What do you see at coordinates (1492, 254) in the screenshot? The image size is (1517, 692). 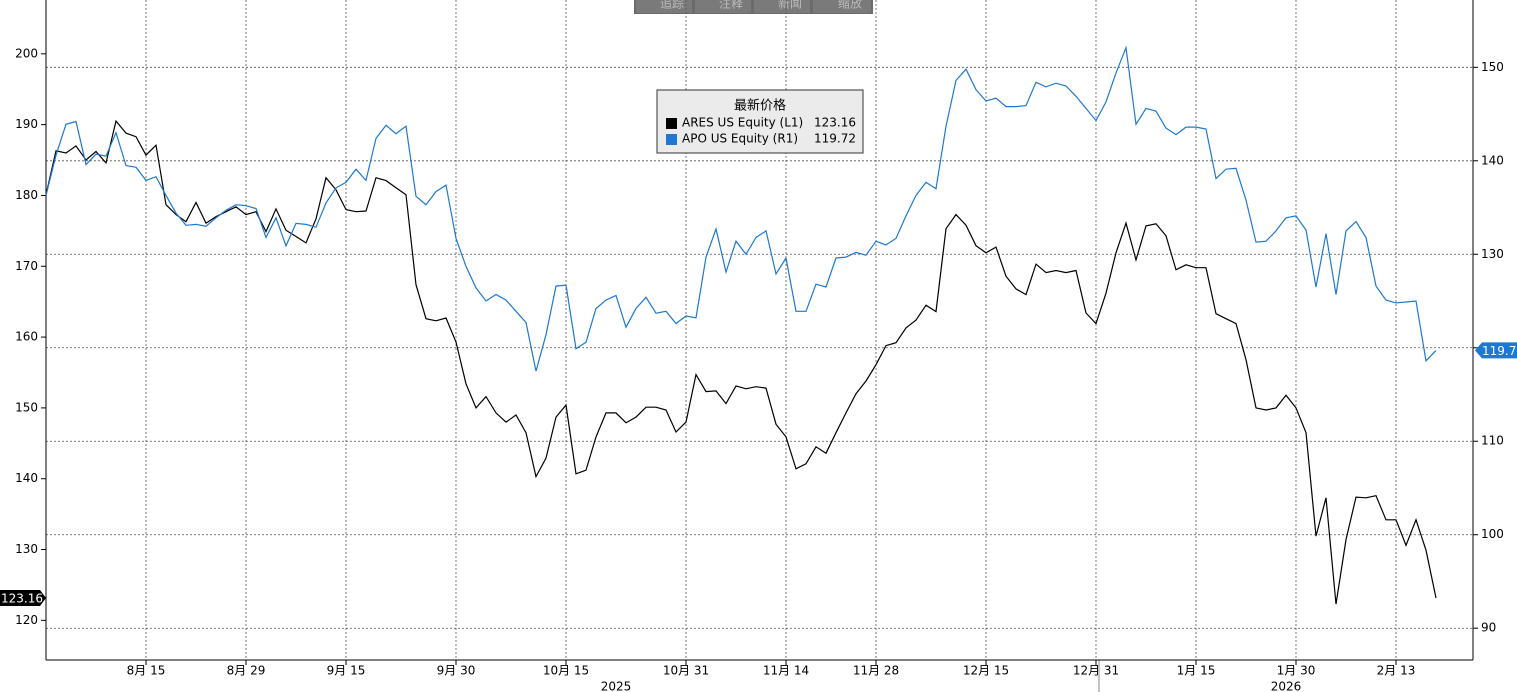 I see `y2-tick-label: 130` at bounding box center [1492, 254].